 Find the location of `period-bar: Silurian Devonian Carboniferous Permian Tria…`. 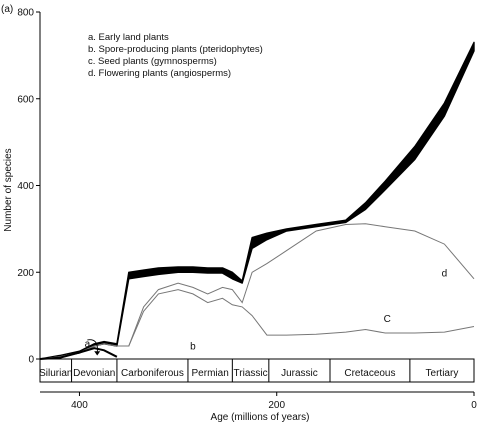

period-bar: Silurian Devonian Carboniferous Permian Tria… is located at coordinates (257, 370).